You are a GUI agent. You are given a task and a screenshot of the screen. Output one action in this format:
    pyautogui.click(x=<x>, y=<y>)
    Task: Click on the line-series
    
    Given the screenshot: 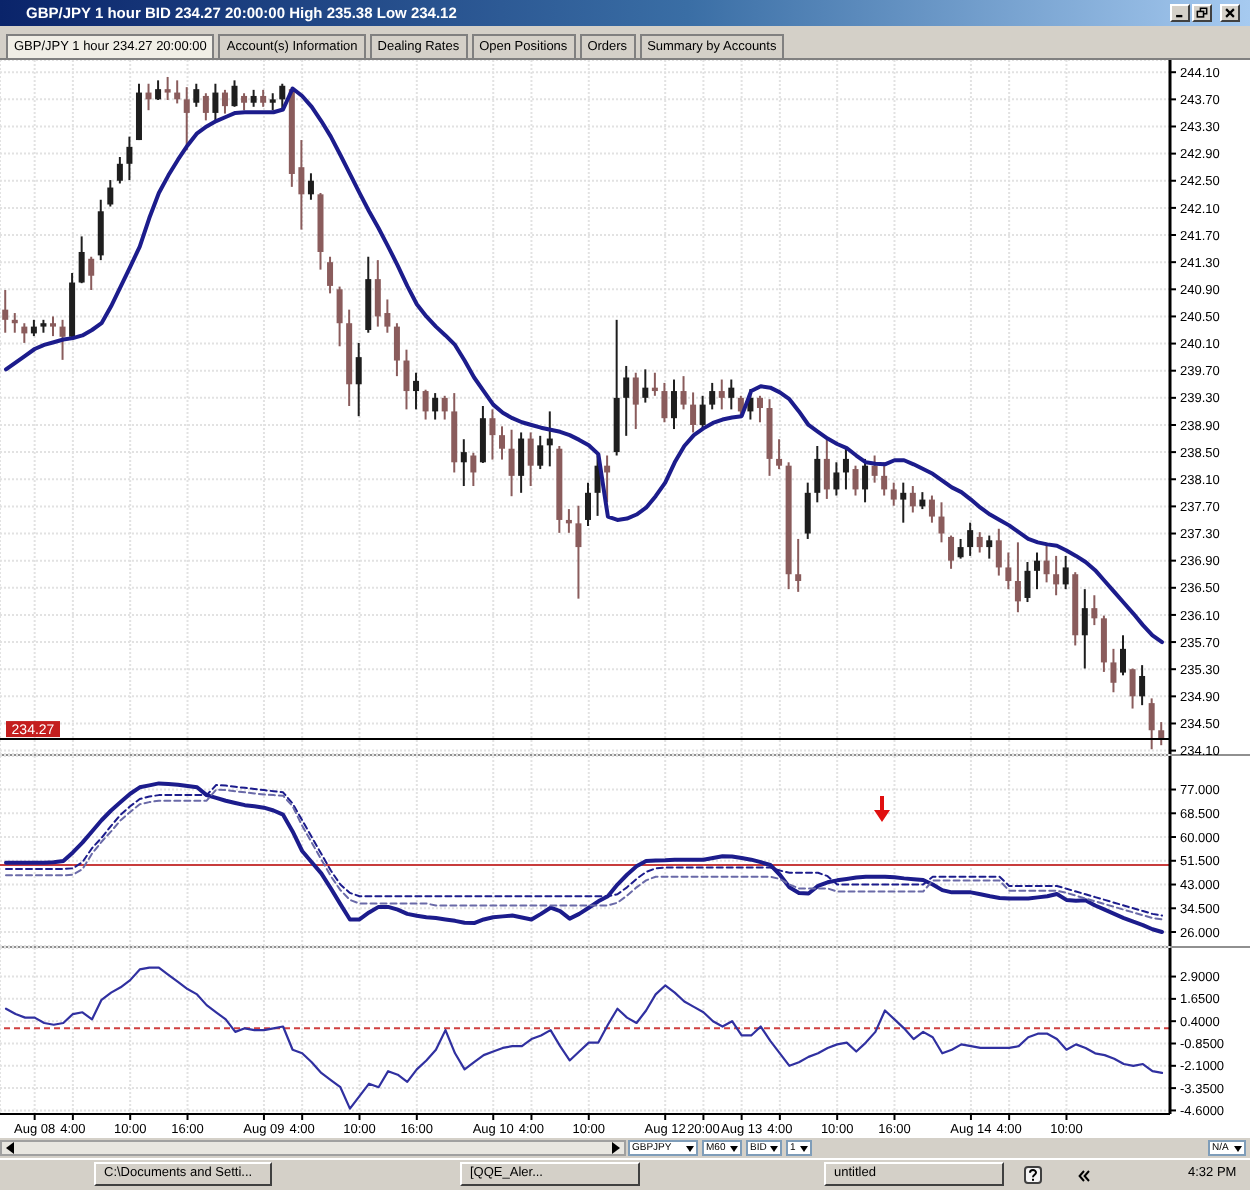 What is the action you would take?
    pyautogui.click(x=584, y=1038)
    